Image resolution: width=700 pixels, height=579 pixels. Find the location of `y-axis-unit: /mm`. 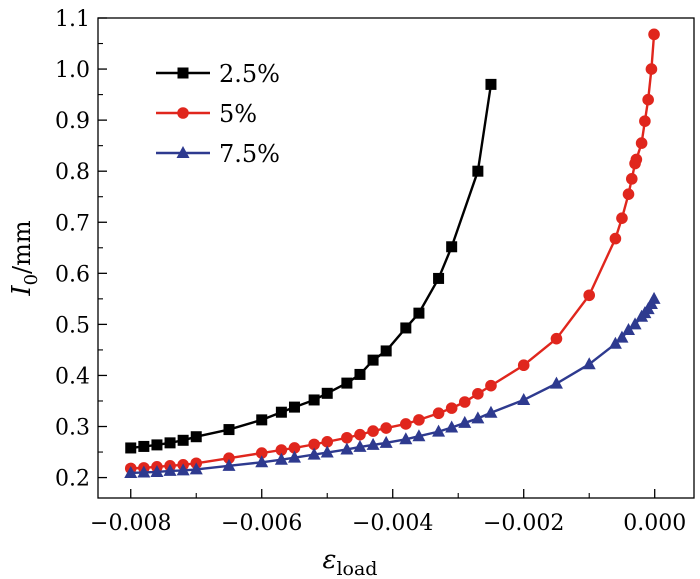

y-axis-unit: /mm is located at coordinates (22, 247).